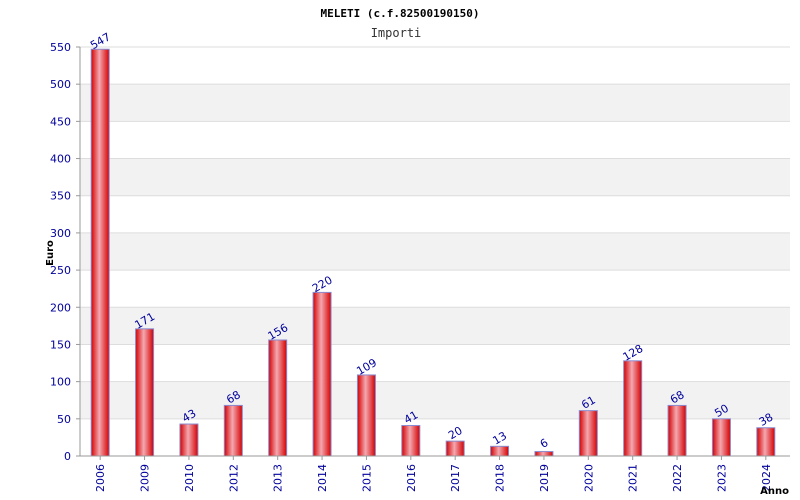  I want to click on y-tick-label: 250, so click(60, 270).